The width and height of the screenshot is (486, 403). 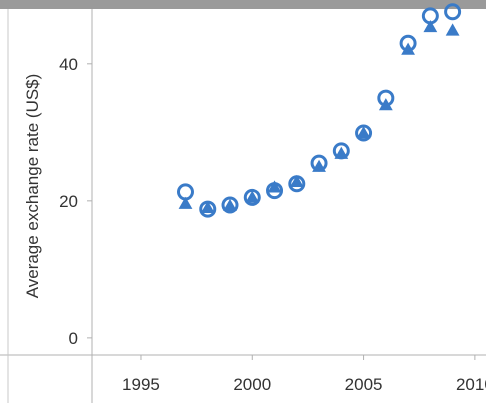 I want to click on x-tick-labels: 1995 2000 2005 2010, so click(x=304, y=374).